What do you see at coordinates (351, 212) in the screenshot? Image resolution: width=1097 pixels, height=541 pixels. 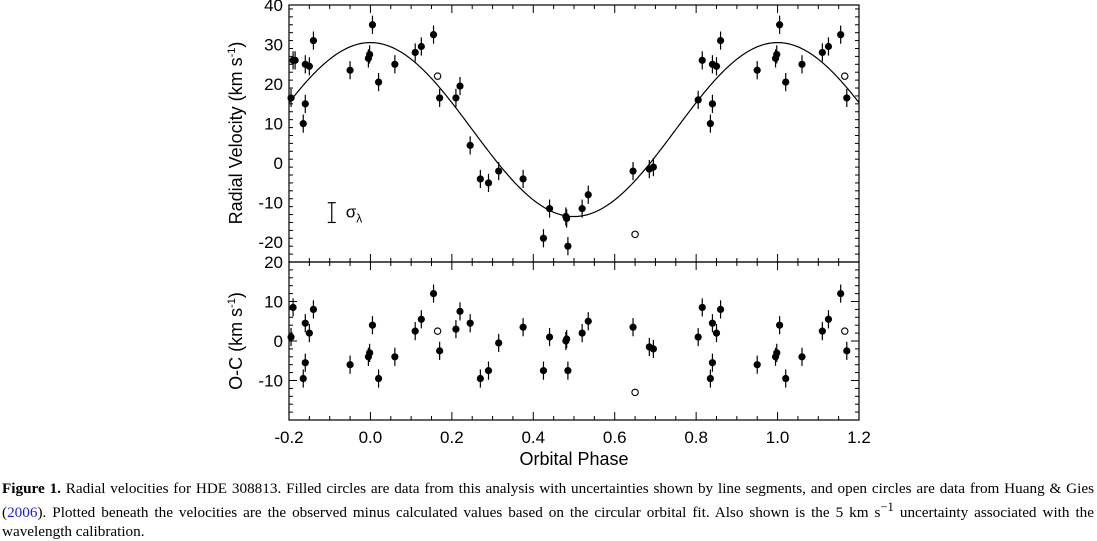 I see `sigma-symbol: σ` at bounding box center [351, 212].